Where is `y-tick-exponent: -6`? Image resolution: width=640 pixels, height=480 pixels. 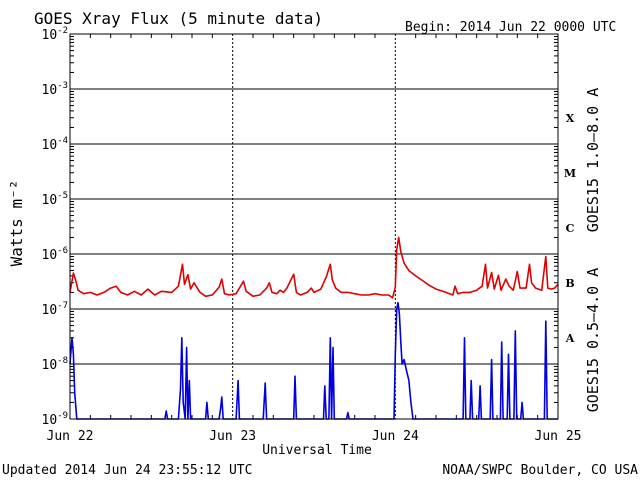
y-tick-exponent: -6 is located at coordinates (62, 251).